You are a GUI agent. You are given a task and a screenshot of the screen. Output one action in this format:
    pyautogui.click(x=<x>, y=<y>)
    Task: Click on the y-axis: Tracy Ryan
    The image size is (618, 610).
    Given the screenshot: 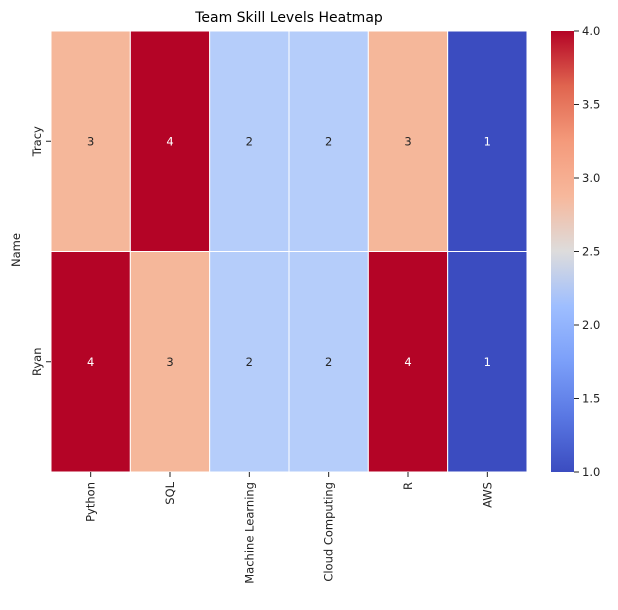 What is the action you would take?
    pyautogui.click(x=40, y=251)
    